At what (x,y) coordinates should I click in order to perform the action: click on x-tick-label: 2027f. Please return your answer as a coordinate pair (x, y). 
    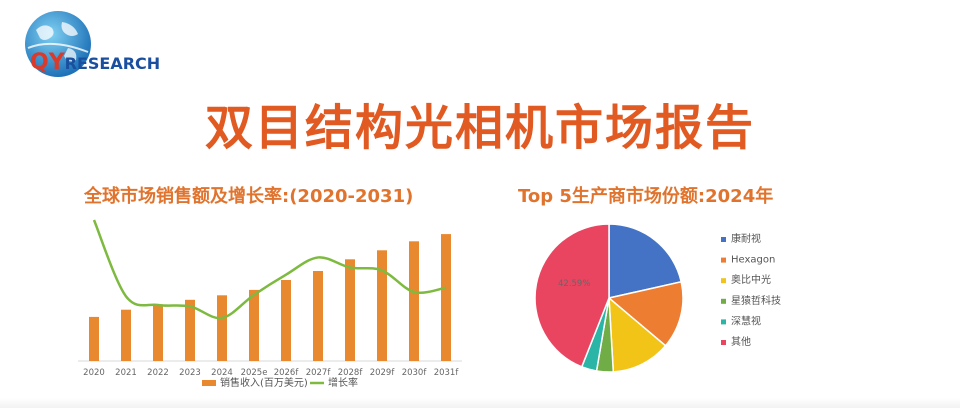
    Looking at the image, I should click on (319, 373).